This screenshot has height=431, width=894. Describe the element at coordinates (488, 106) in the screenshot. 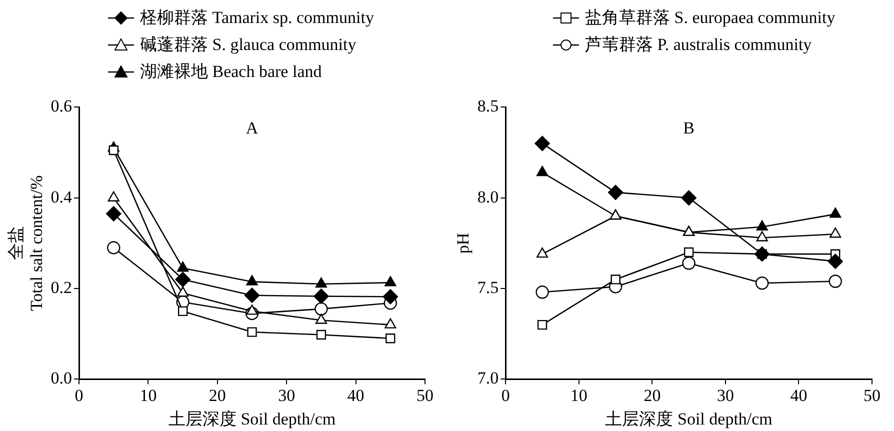

I see `y-tick-label: 8.5` at that location.